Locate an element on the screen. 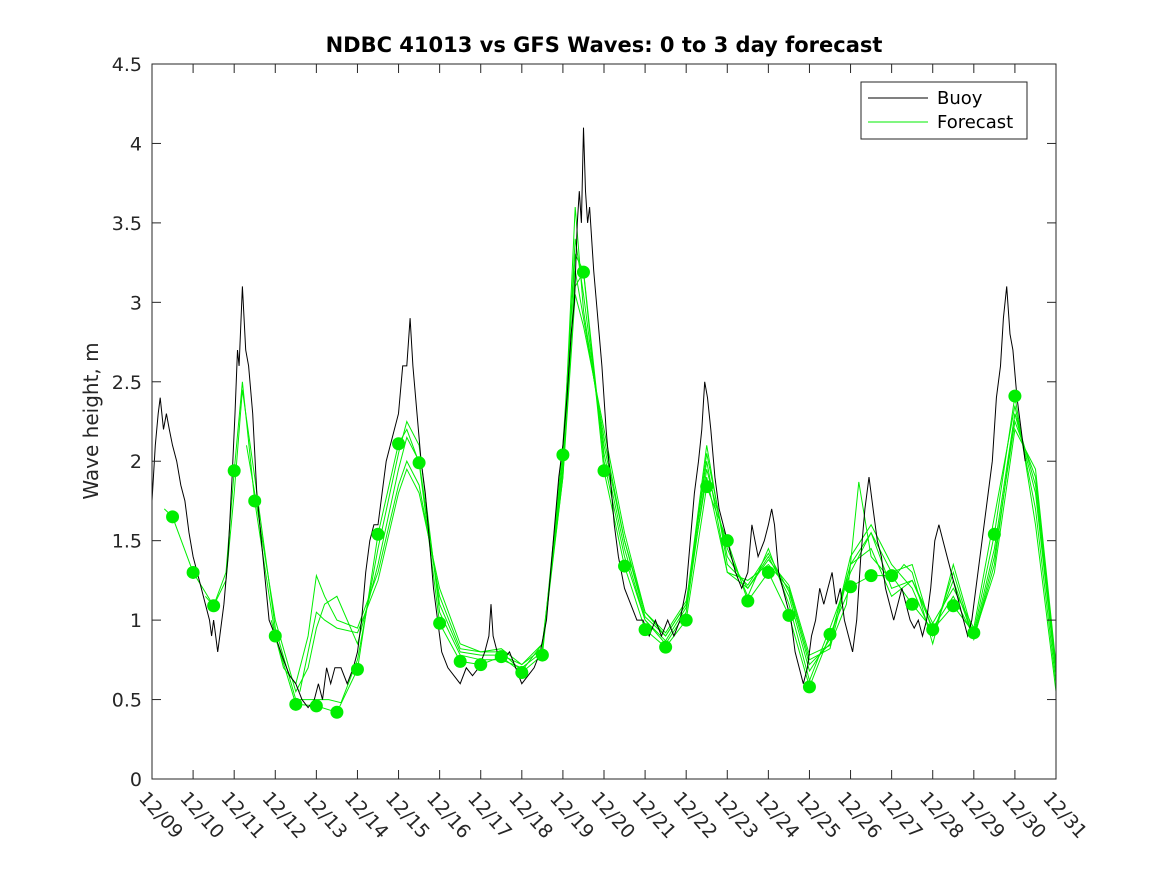 This screenshot has height=875, width=1167. y-tick-label: 3 is located at coordinates (136, 303).